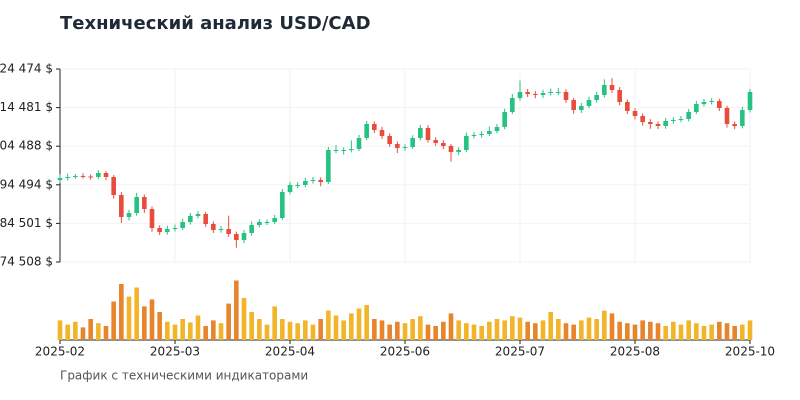 This screenshot has width=800, height=400. I want to click on y-tick-label: 104 488 $, so click(26, 146).